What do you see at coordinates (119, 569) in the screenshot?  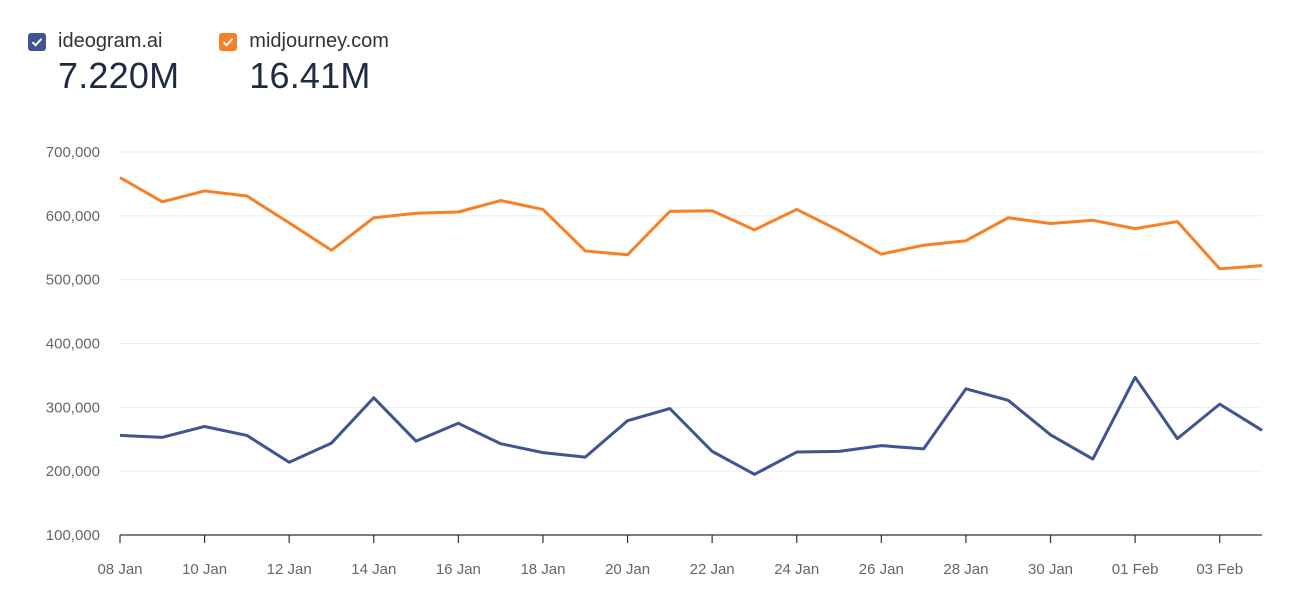 I see `x-tick-label: 08 Jan` at bounding box center [119, 569].